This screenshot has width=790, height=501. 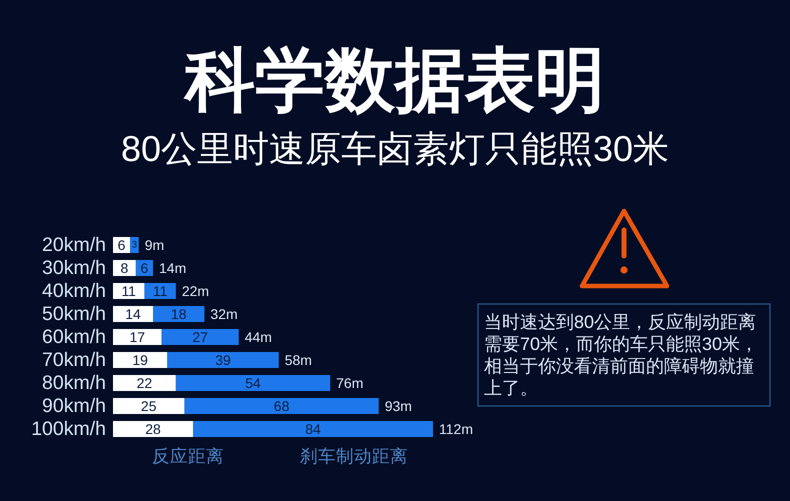 What do you see at coordinates (395, 80) in the screenshot?
I see `title: 科学数据表明` at bounding box center [395, 80].